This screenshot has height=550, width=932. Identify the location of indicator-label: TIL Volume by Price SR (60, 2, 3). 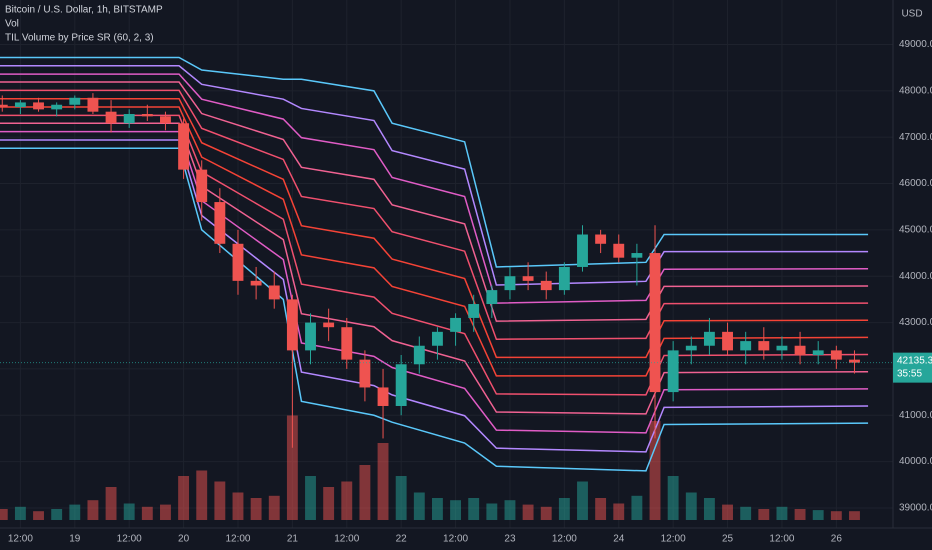
(79, 38).